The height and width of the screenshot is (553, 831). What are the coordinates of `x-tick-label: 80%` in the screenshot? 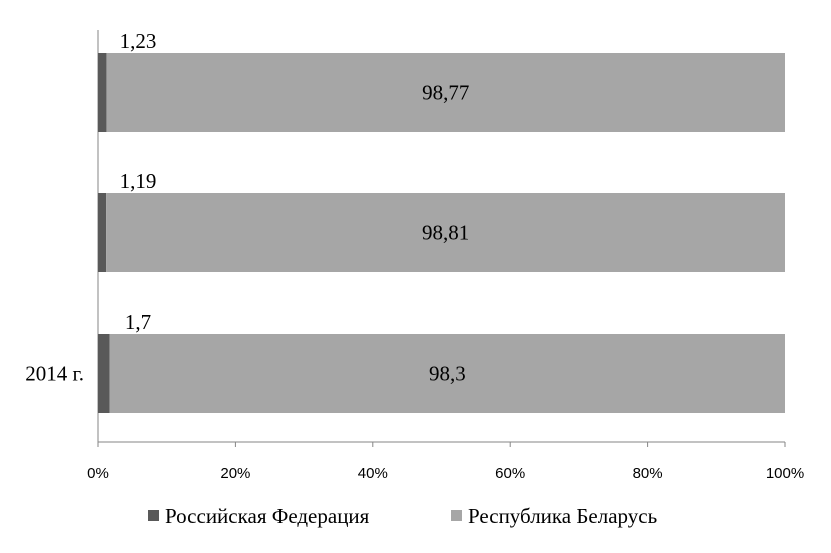 It's located at (648, 473).